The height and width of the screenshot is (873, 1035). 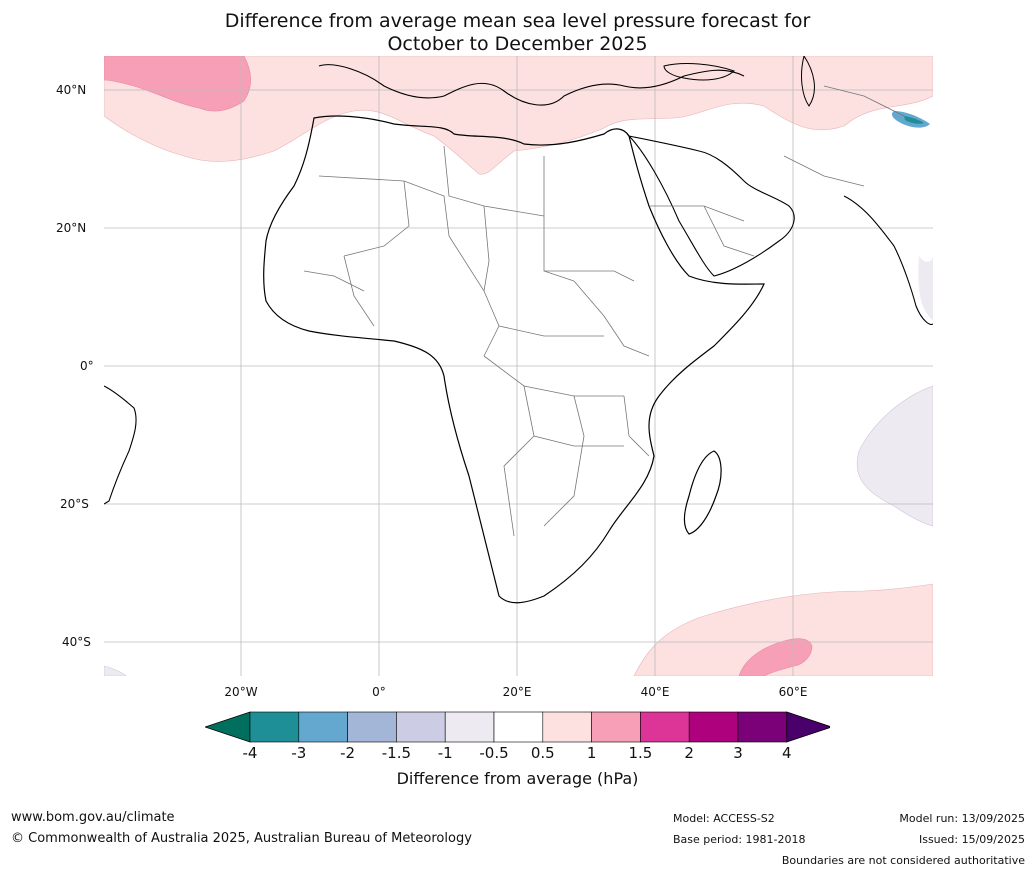 What do you see at coordinates (724, 818) in the screenshot?
I see `footer-model: Model: ACCESS-S2` at bounding box center [724, 818].